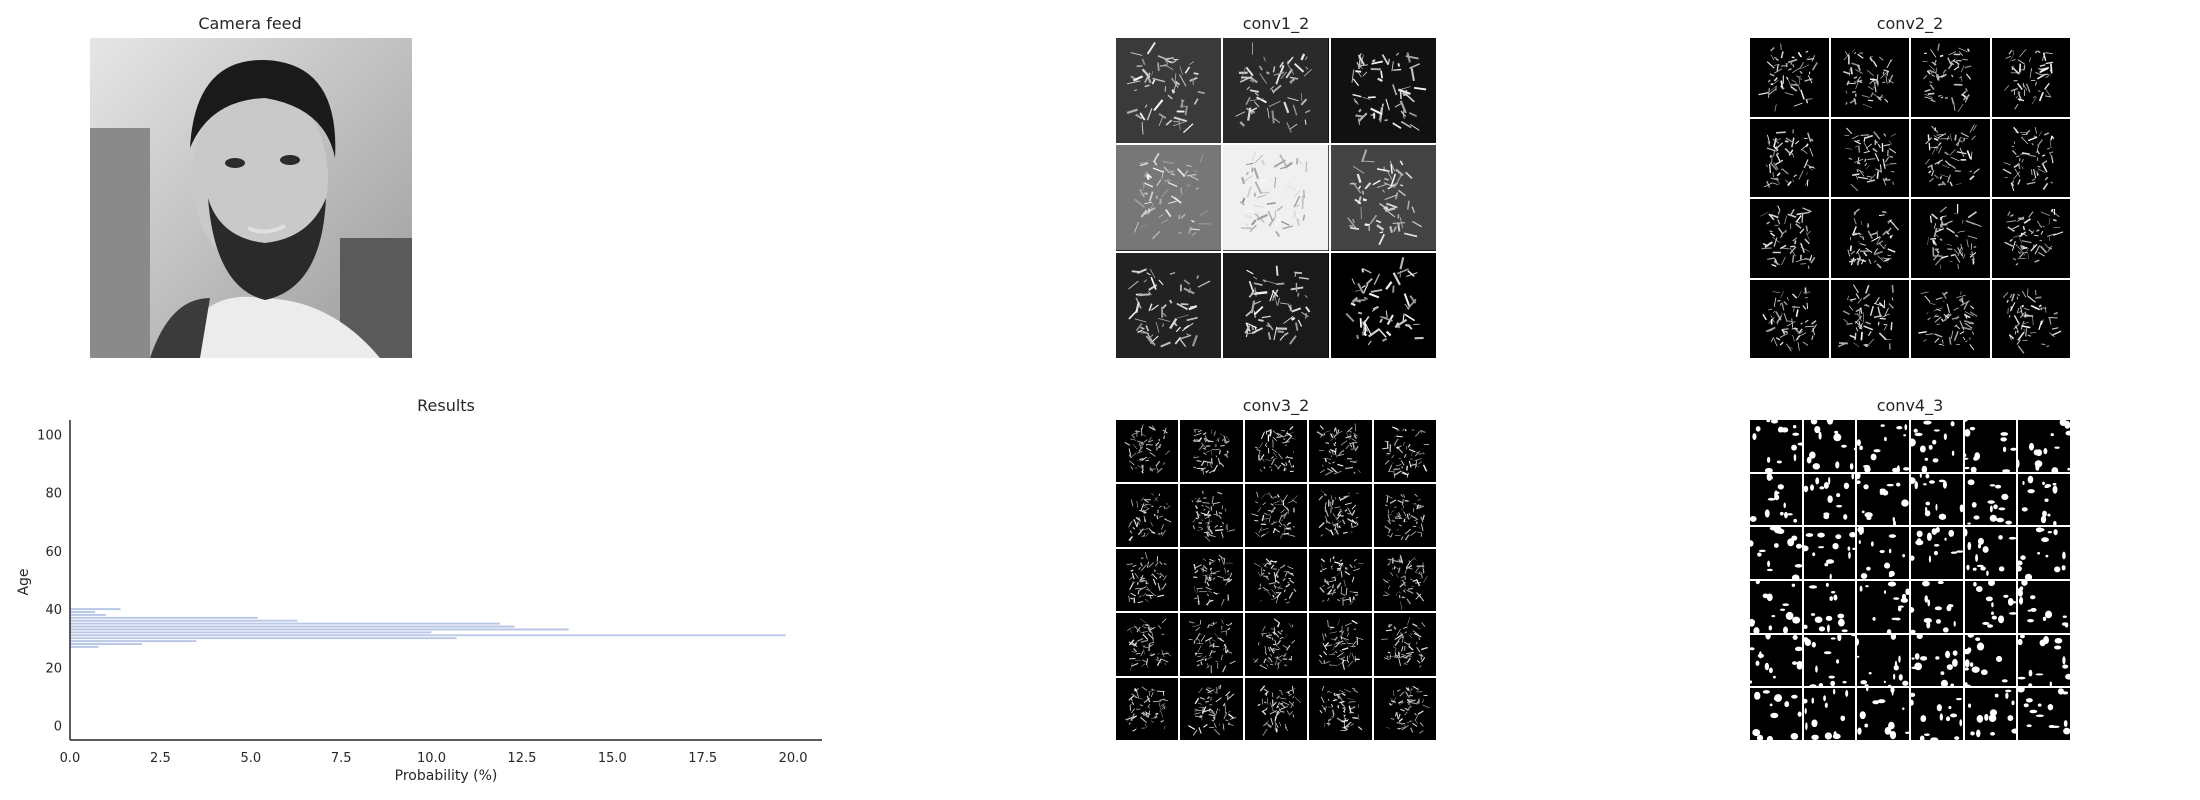  Describe the element at coordinates (1910, 580) in the screenshot. I see `conv4-3-feature-grid` at that location.